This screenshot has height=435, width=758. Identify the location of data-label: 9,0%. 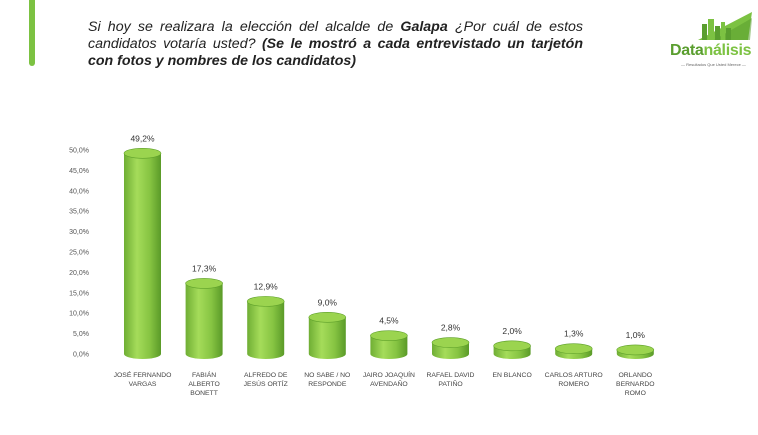
(328, 302).